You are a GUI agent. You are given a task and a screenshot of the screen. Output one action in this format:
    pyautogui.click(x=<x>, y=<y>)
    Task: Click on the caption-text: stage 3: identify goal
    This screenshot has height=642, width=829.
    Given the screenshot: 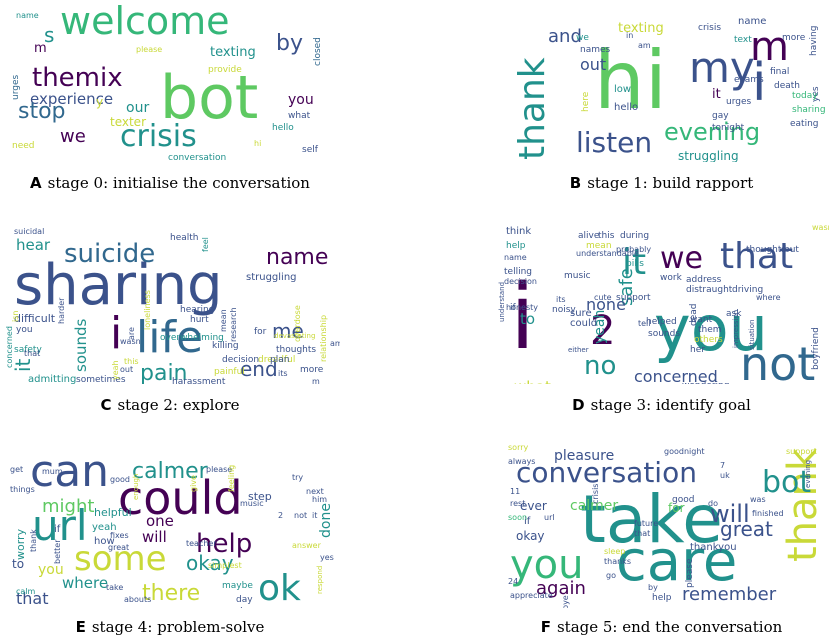 What is the action you would take?
    pyautogui.click(x=670, y=405)
    